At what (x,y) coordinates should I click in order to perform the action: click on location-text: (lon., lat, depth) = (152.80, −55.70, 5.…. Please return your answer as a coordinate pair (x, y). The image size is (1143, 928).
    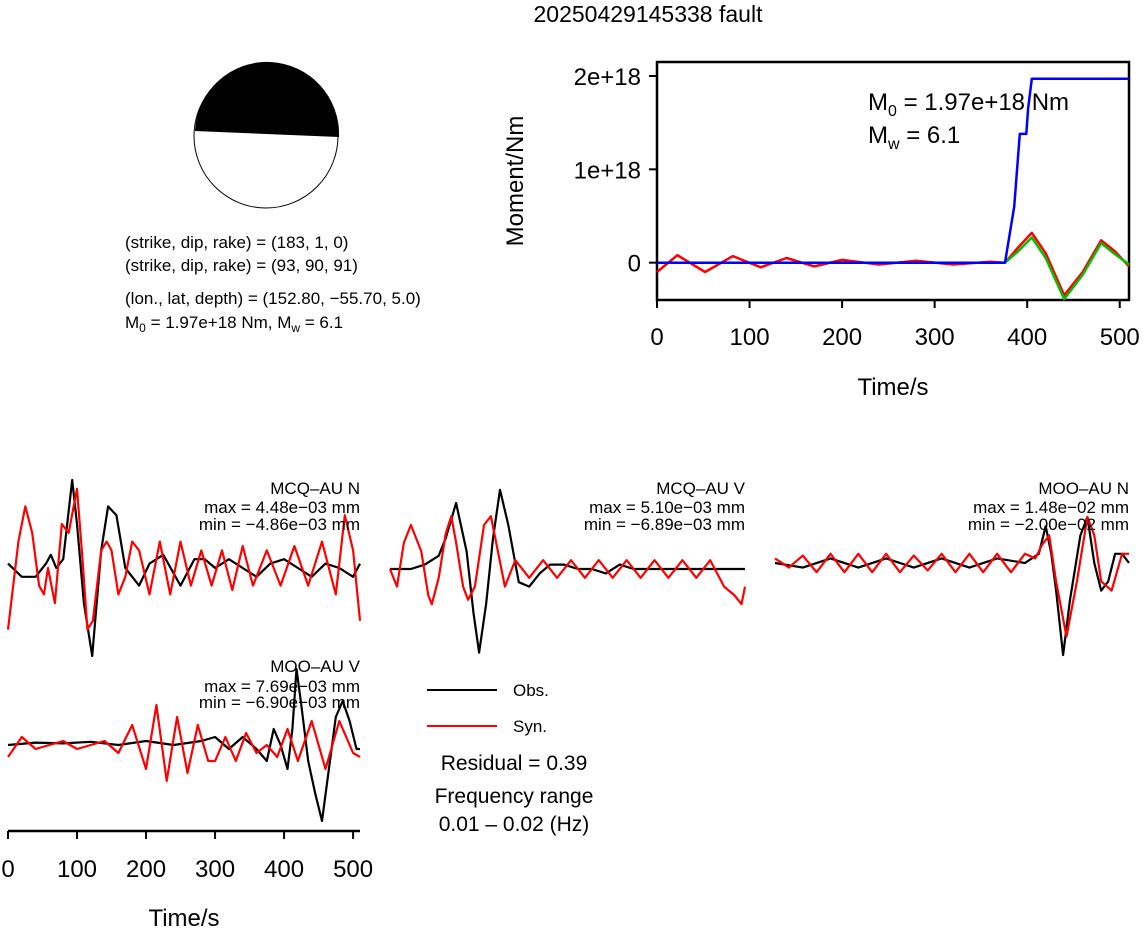
    Looking at the image, I should click on (273, 298).